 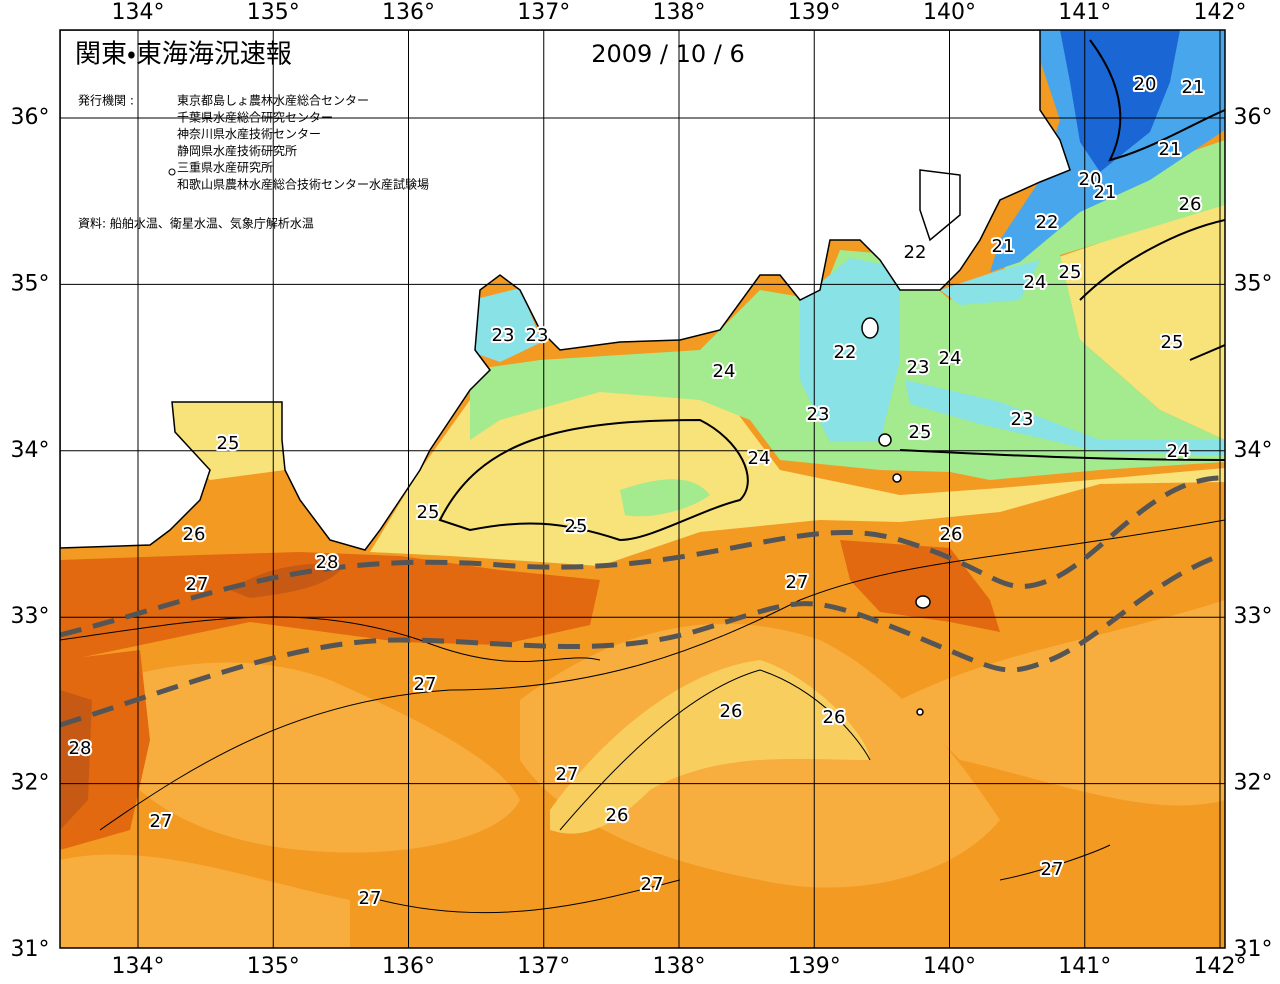 I want to click on warm-yellow-patch, so click(x=710, y=747).